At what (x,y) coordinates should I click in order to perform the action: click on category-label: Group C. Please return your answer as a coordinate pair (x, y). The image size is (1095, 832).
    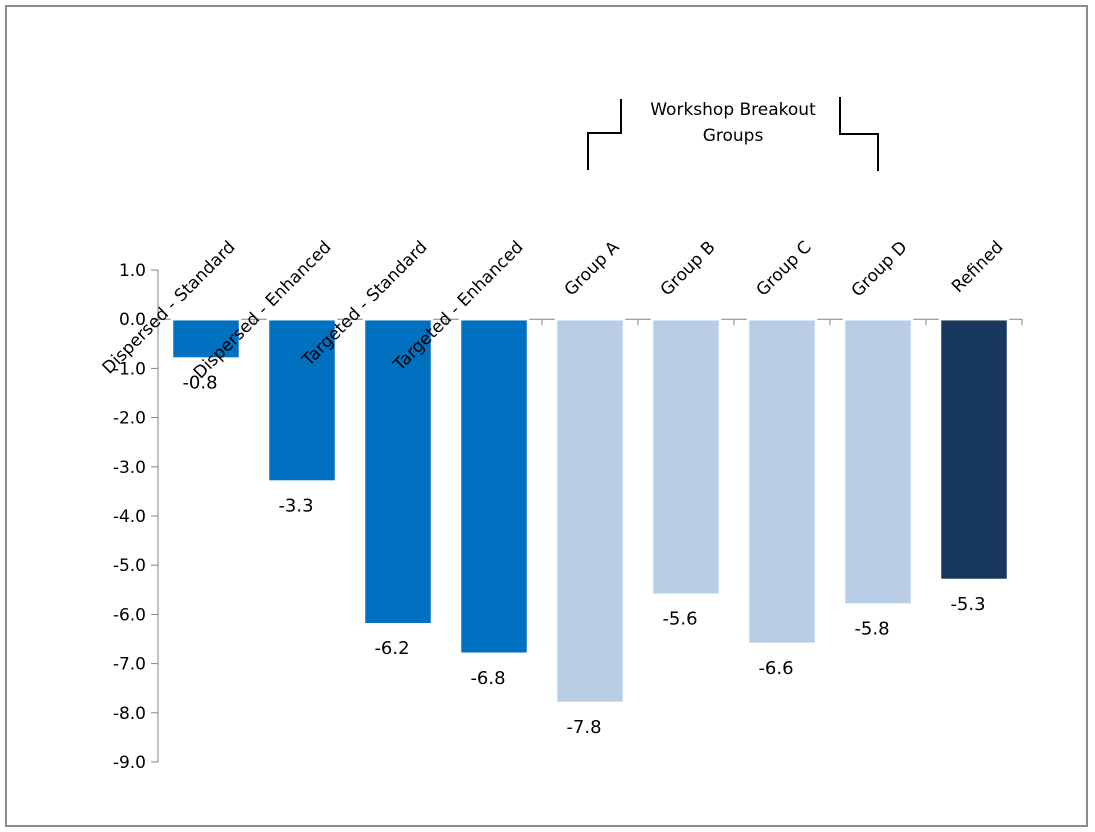
    Looking at the image, I should click on (784, 268).